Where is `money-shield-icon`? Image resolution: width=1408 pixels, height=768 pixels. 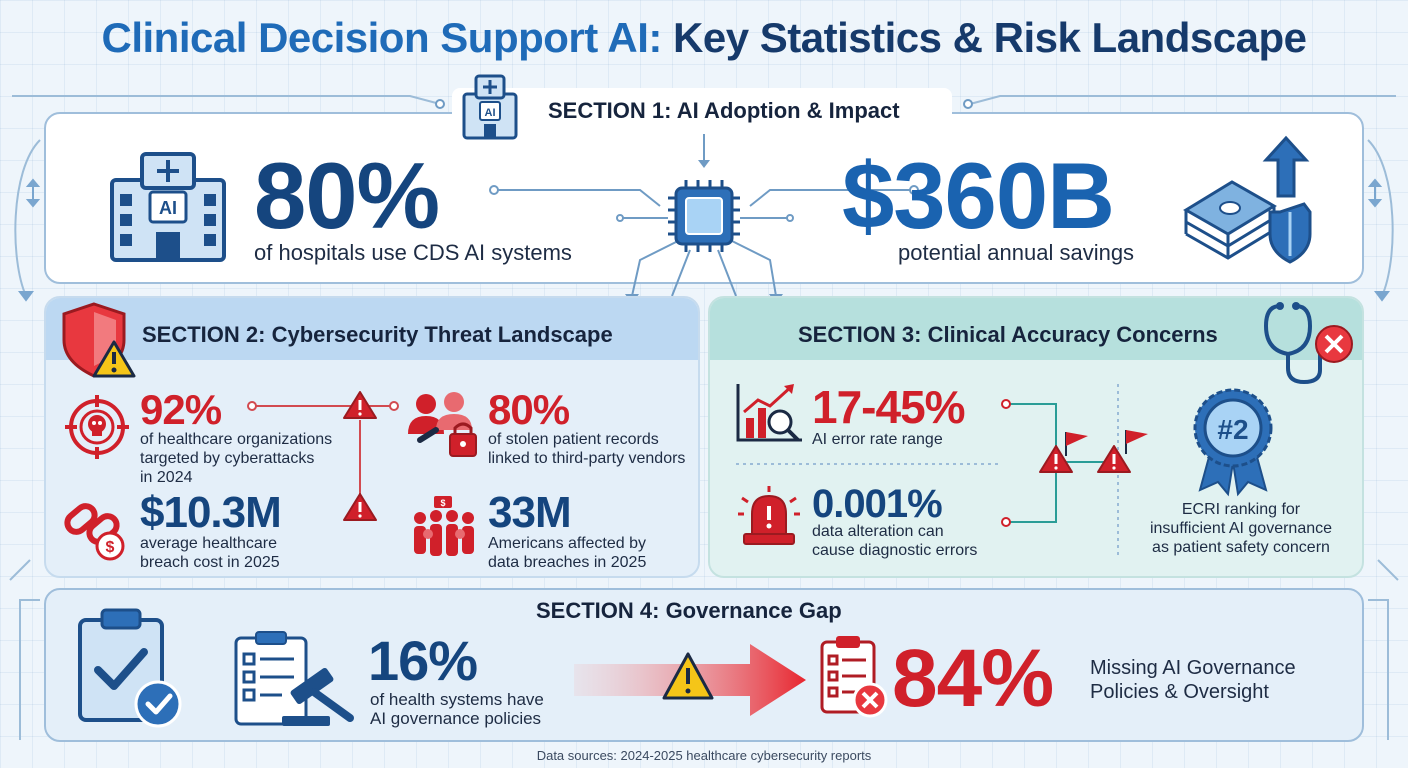
money-shield-icon is located at coordinates (1247, 199).